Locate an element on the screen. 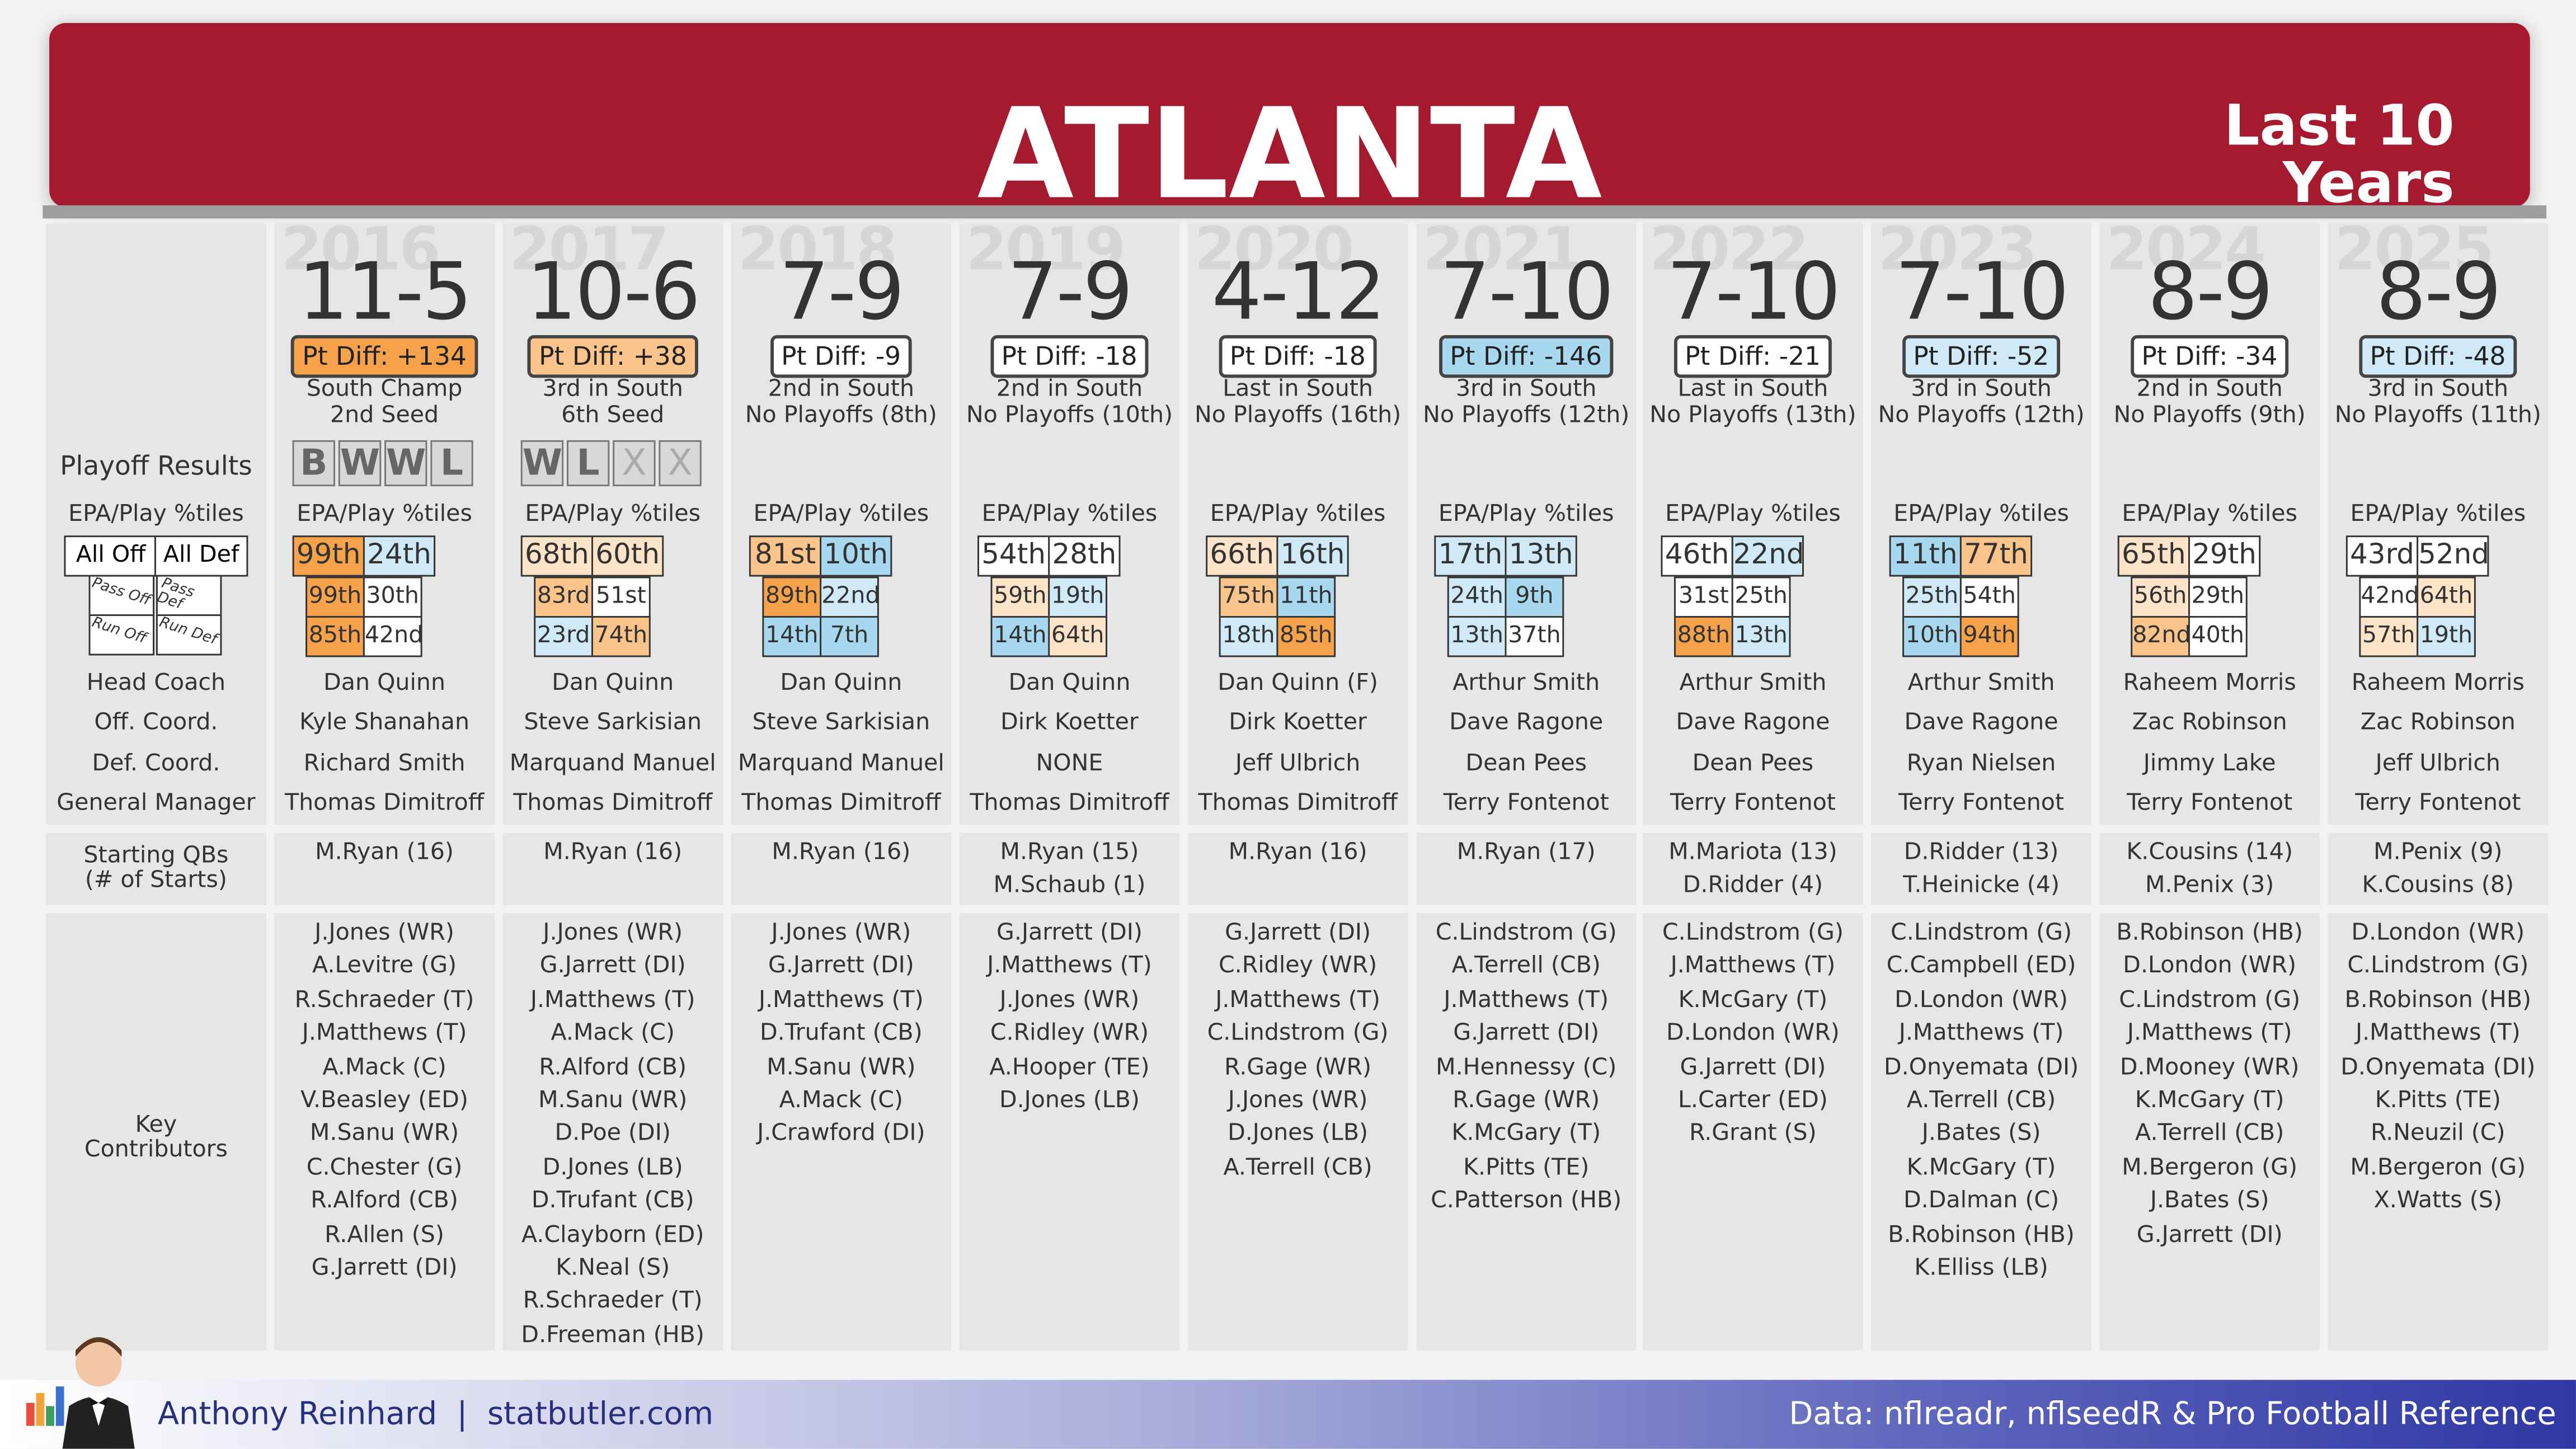 This screenshot has width=2576, height=1449. epa-header-label: EPA/Play %tiles is located at coordinates (156, 514).